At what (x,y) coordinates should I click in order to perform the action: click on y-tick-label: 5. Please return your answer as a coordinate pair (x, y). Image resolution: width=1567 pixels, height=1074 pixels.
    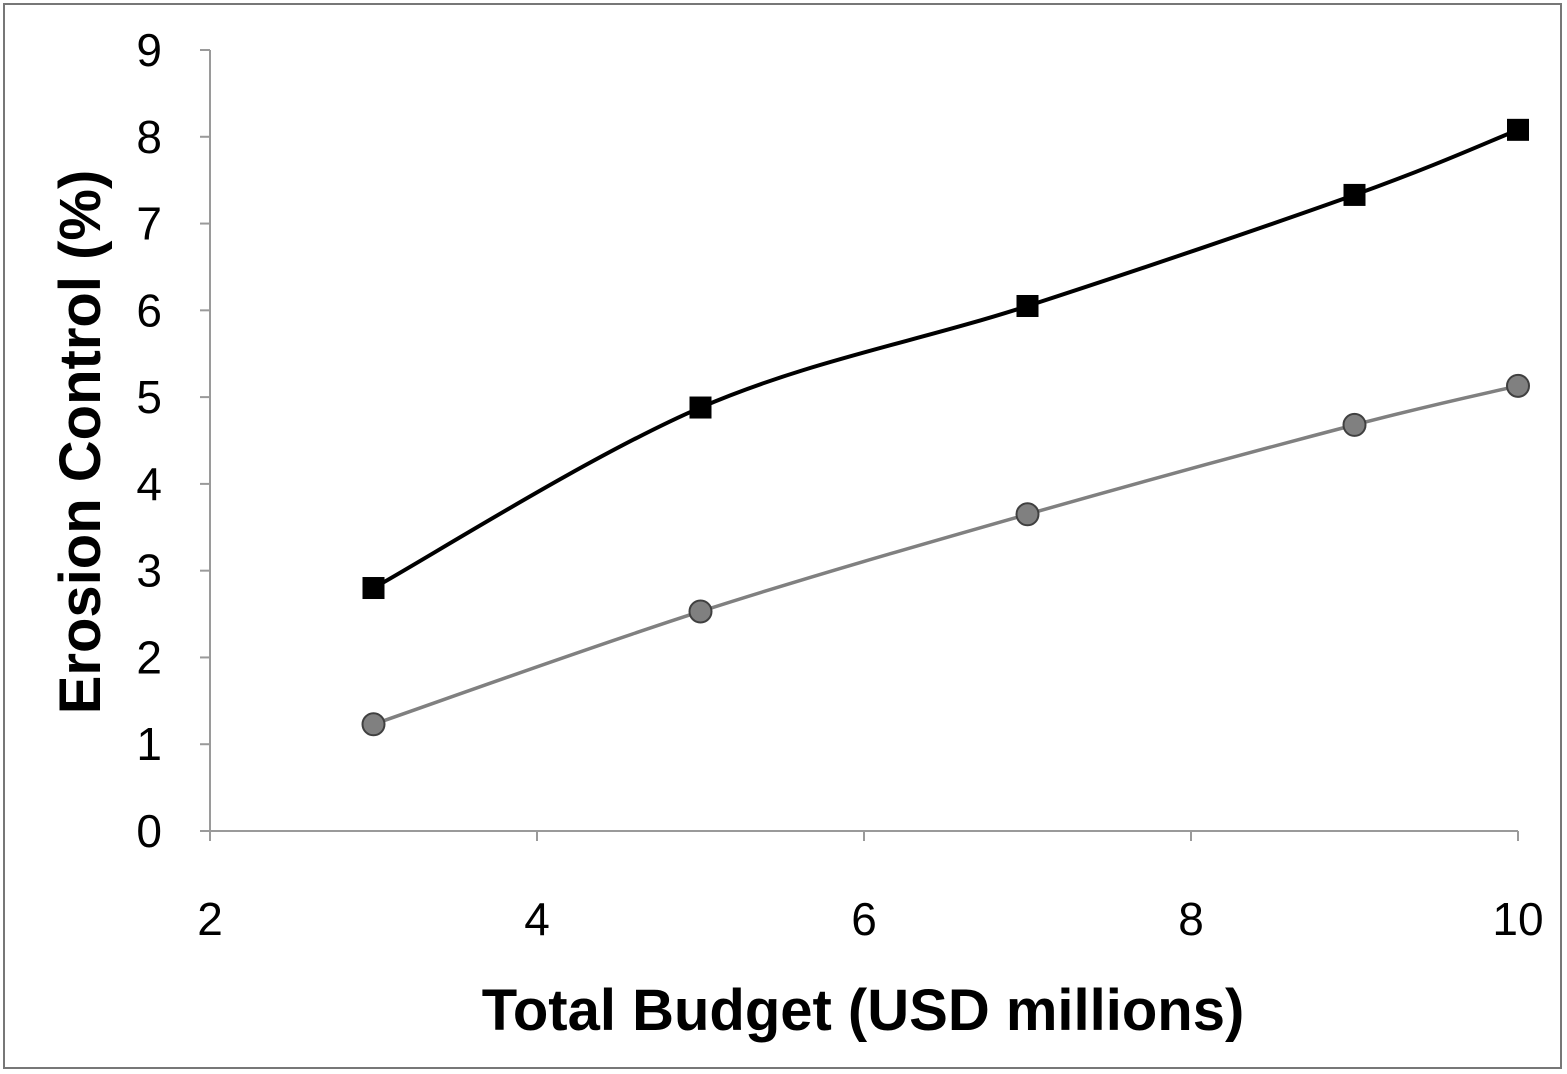
    Looking at the image, I should click on (149, 397).